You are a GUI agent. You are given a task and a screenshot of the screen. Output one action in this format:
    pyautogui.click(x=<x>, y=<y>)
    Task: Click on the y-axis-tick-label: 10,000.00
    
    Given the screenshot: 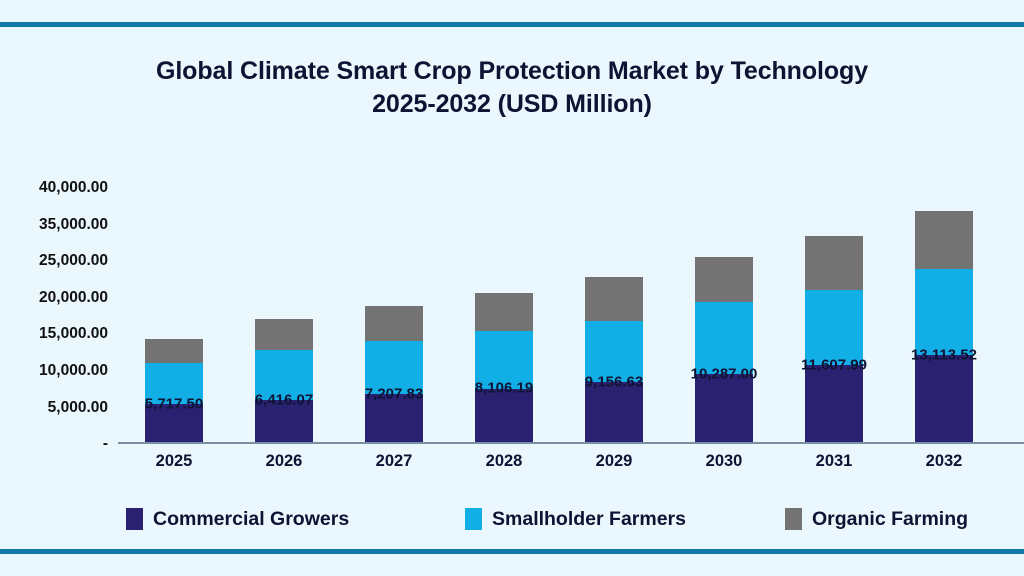 What is the action you would take?
    pyautogui.click(x=73, y=370)
    